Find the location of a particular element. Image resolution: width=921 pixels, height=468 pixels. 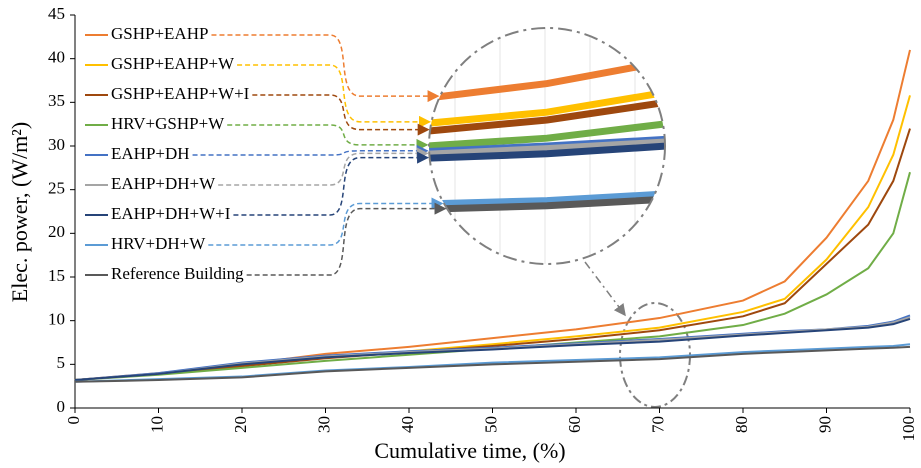

legend-label: HRV+GSHP+W is located at coordinates (168, 123).